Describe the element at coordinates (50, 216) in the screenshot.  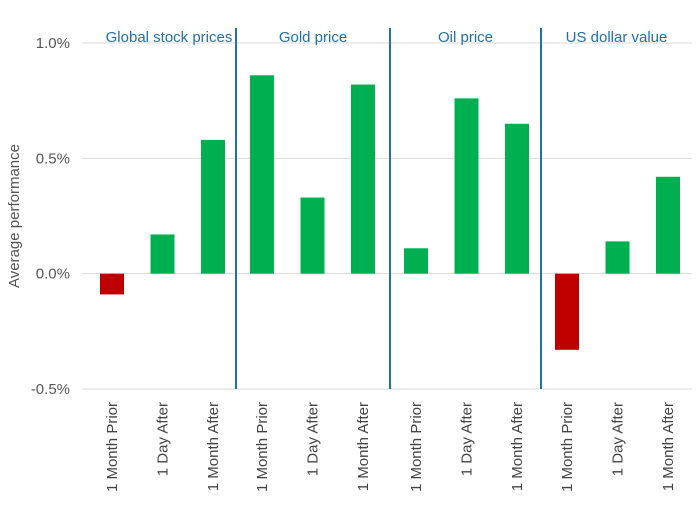
I see `y-axis-ticks: 1.0% 0.5% 0.0% -0.5%` at that location.